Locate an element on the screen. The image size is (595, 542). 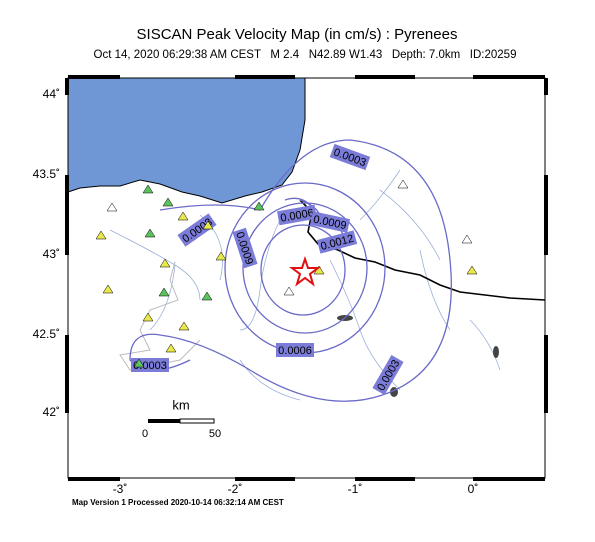
scale-bar: km 0 50 is located at coordinates (181, 418).